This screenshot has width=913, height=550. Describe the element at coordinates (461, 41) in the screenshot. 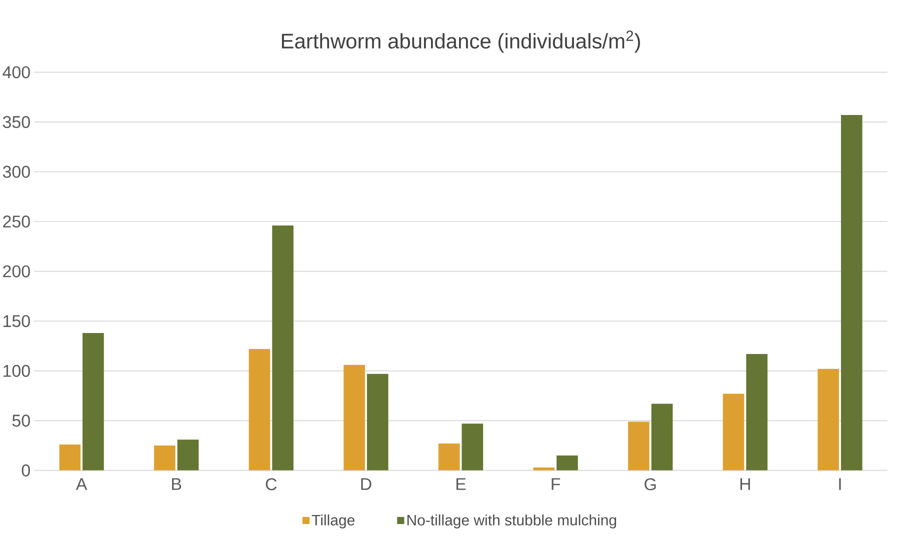

I see `chart-title: Earthworm abundance (individuals/m$^{2}$)` at that location.